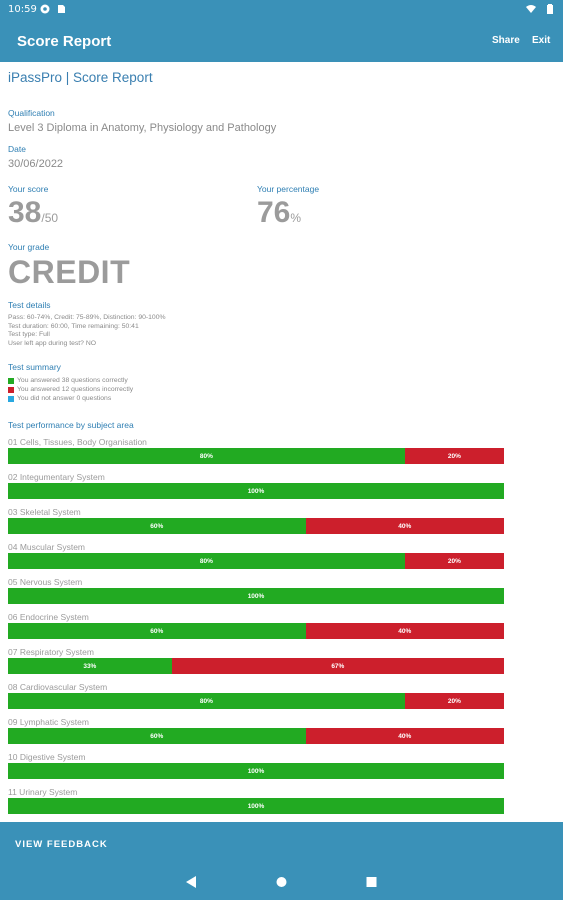 Image resolution: width=563 pixels, height=900 pixels. Describe the element at coordinates (296, 218) in the screenshot. I see `percent-sign: %` at that location.